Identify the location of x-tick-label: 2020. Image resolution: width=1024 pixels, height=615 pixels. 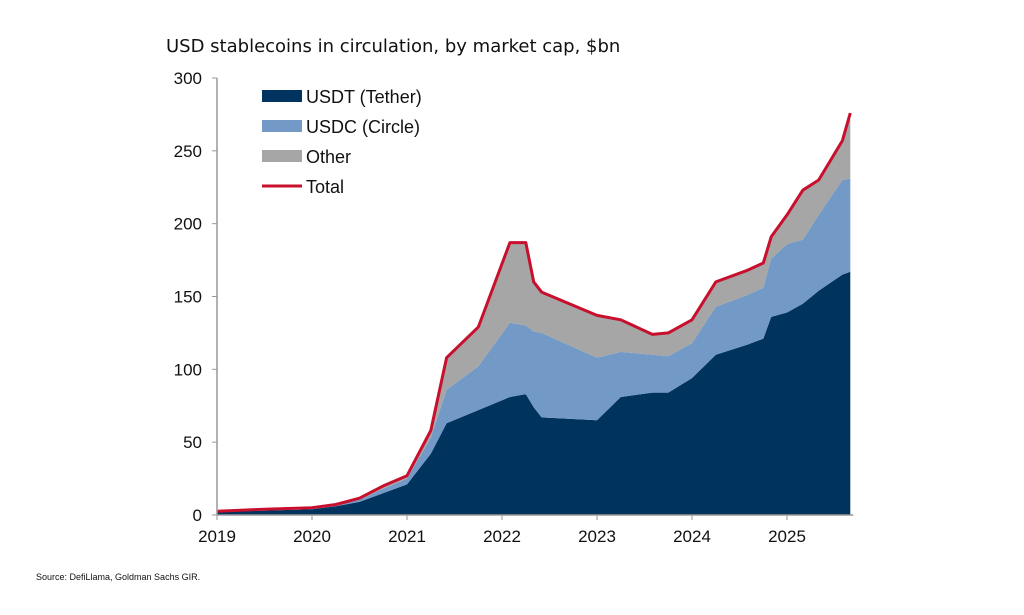
(312, 536).